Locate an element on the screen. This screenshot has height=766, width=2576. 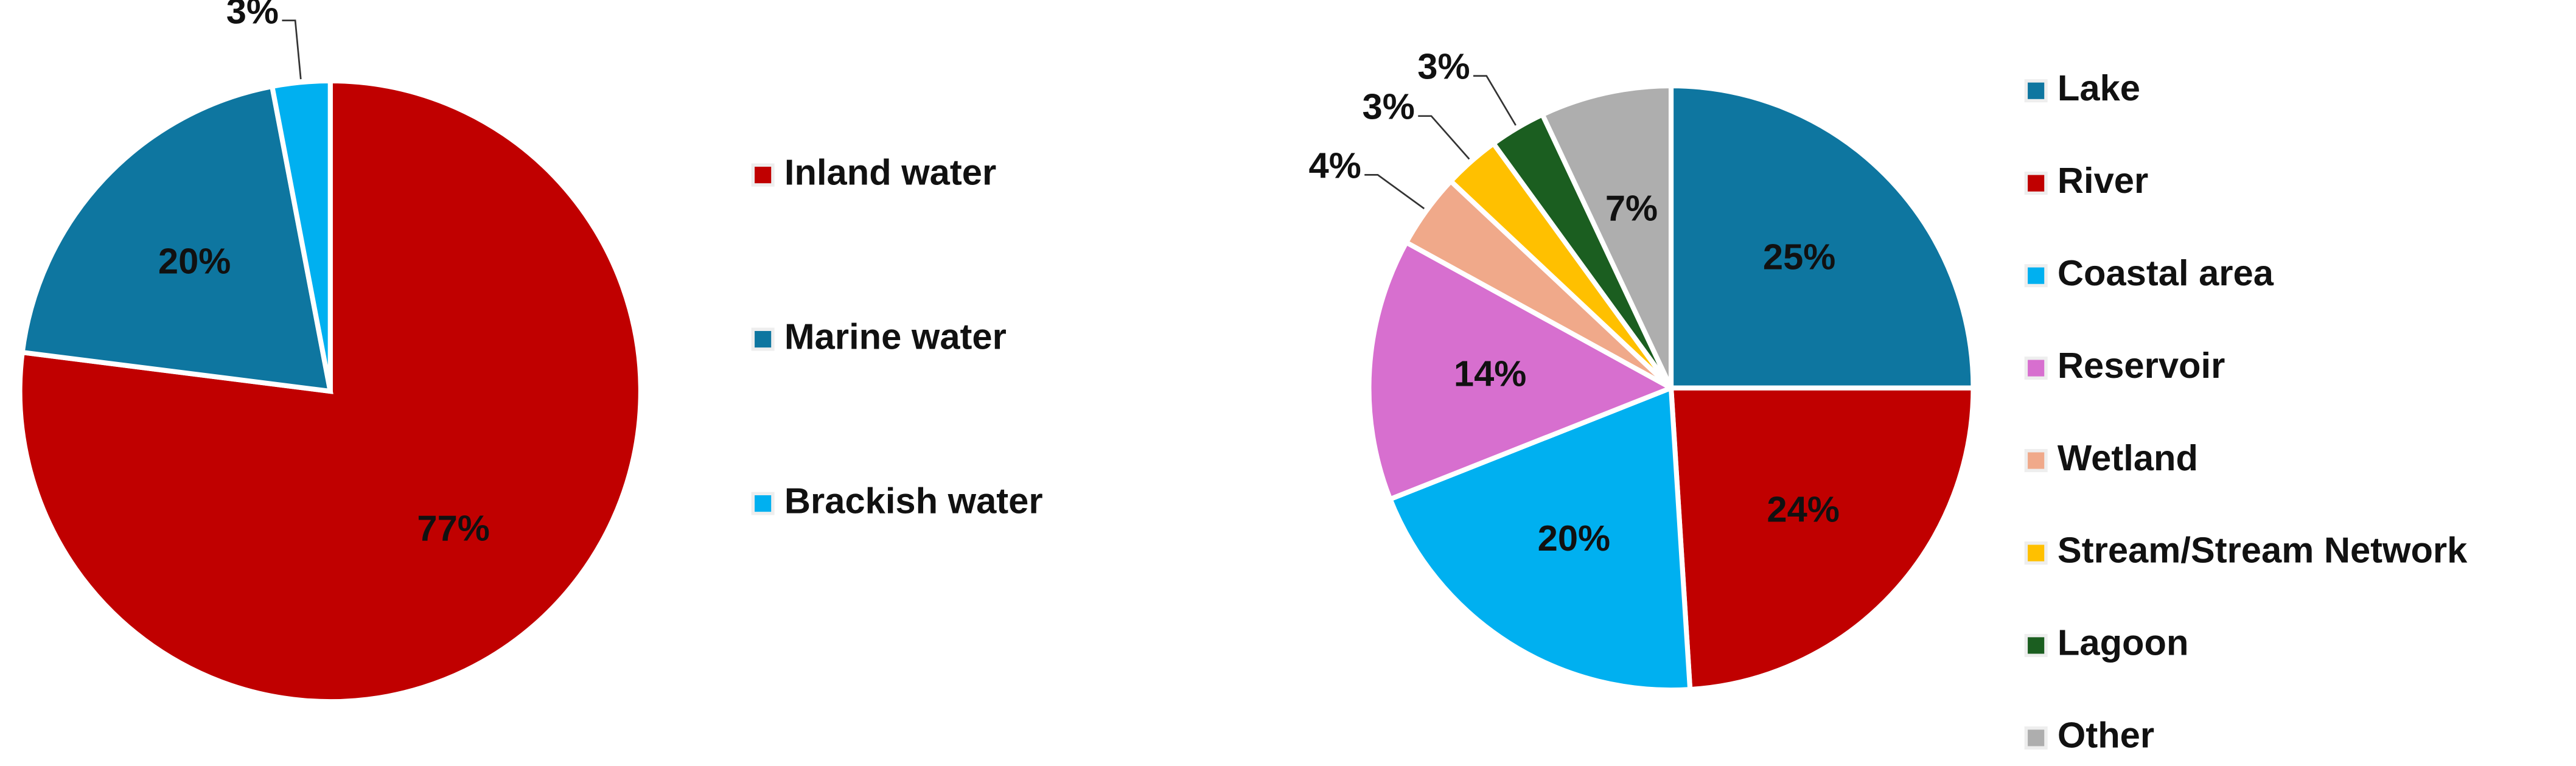
data-label: 7% is located at coordinates (1632, 208).